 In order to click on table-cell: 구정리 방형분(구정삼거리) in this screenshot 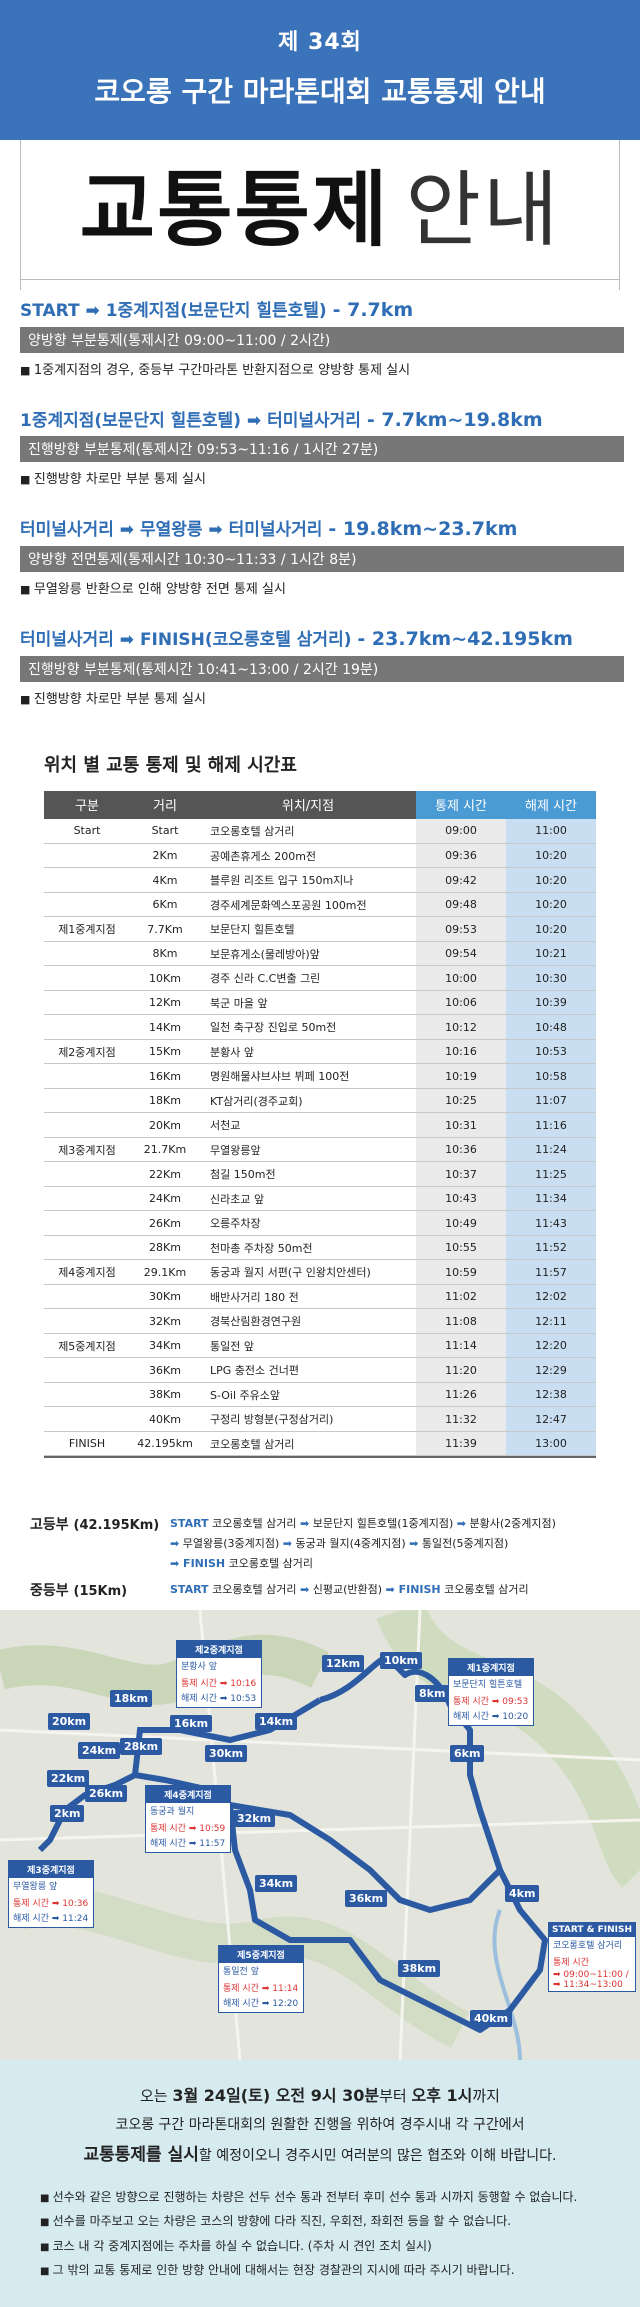, I will do `click(308, 1419)`.